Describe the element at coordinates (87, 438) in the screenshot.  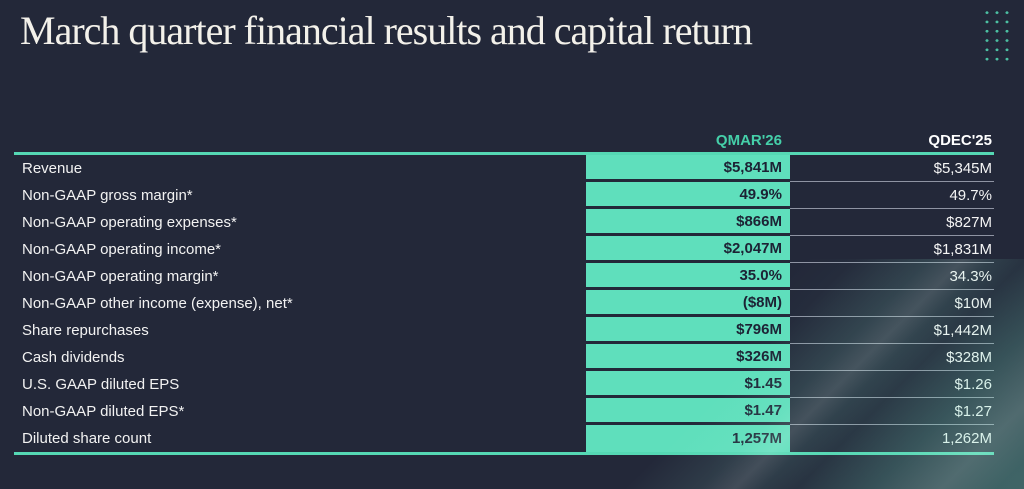
I see `row-label: Diluted share count` at that location.